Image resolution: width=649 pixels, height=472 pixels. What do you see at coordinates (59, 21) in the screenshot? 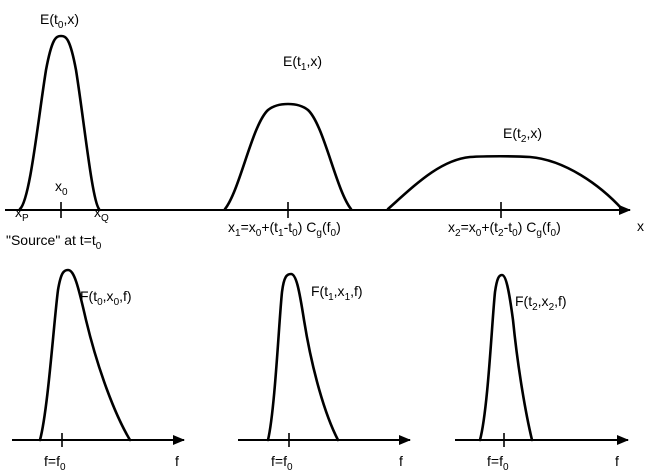
I see `pulse-t0-label: E(t0,x)` at bounding box center [59, 21].